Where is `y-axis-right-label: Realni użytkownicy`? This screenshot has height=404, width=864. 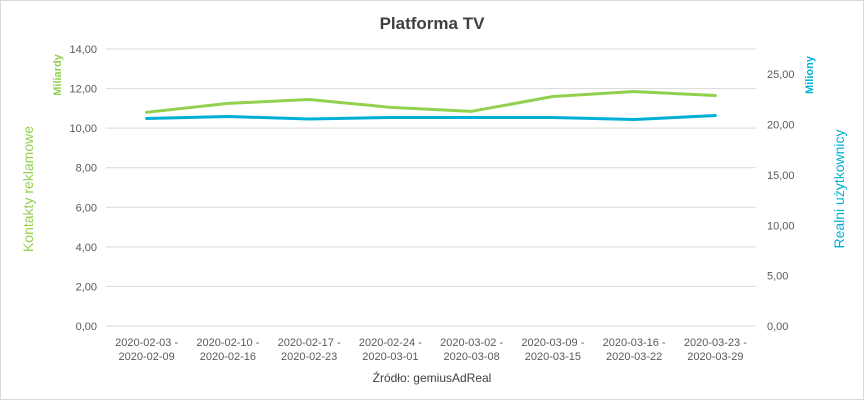
y-axis-right-label: Realni użytkownicy is located at coordinates (839, 188).